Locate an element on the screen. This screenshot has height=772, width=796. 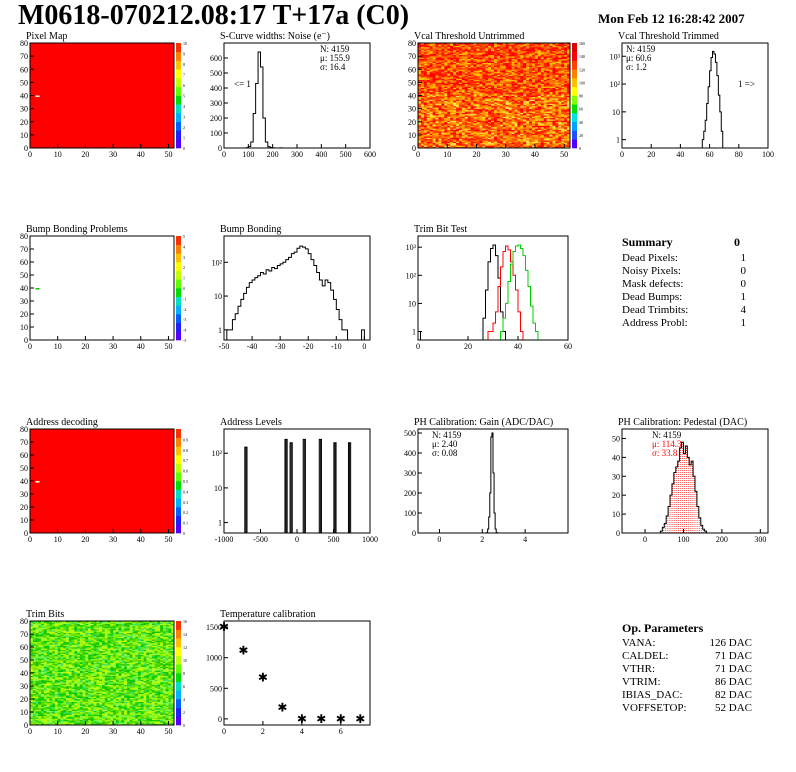
pixel-map-colorbar-tick: 7 is located at coordinates (184, 75).